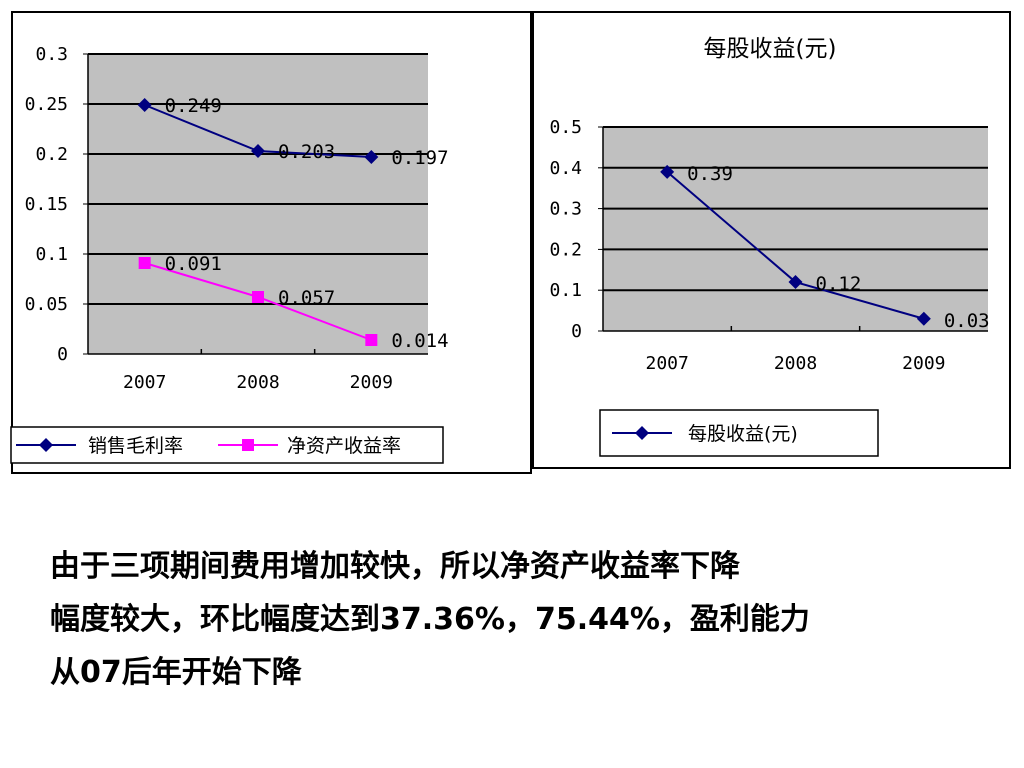  Describe the element at coordinates (839, 284) in the screenshot. I see `data-label: 0.12` at that location.